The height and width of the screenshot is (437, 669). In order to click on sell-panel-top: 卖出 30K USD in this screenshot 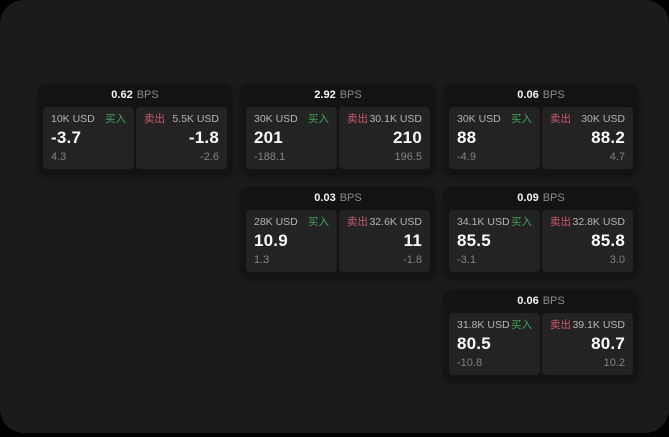, I will do `click(587, 119)`.